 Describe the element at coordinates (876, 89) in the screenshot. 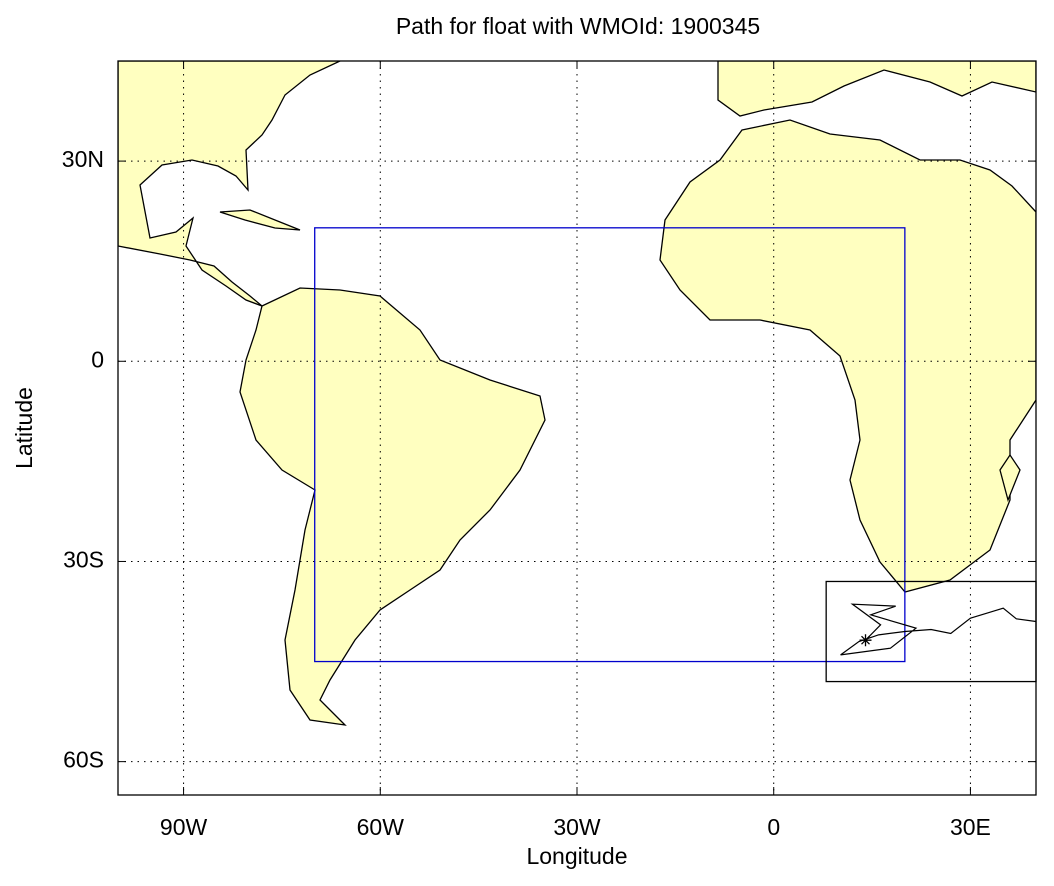

I see `europe` at that location.